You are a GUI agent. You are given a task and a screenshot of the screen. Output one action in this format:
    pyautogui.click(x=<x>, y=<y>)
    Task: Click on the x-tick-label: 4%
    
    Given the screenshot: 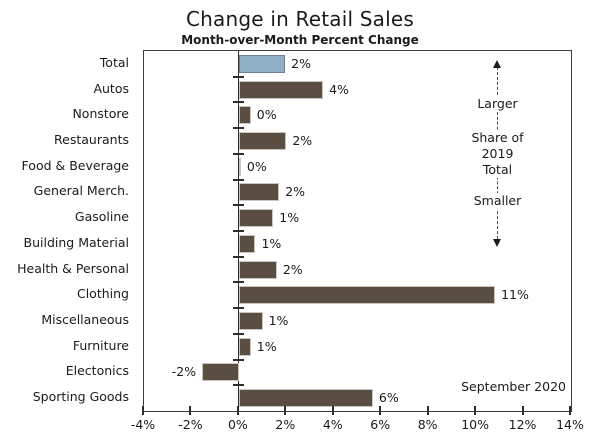 What is the action you would take?
    pyautogui.click(x=332, y=424)
    